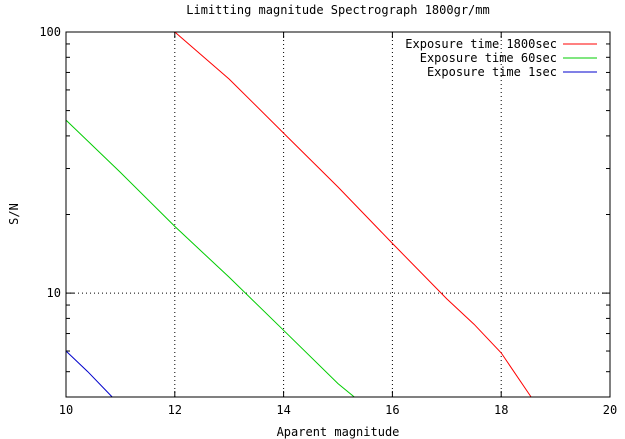 This screenshot has height=439, width=625. I want to click on legend-label: Exposure time 1sec, so click(492, 72).